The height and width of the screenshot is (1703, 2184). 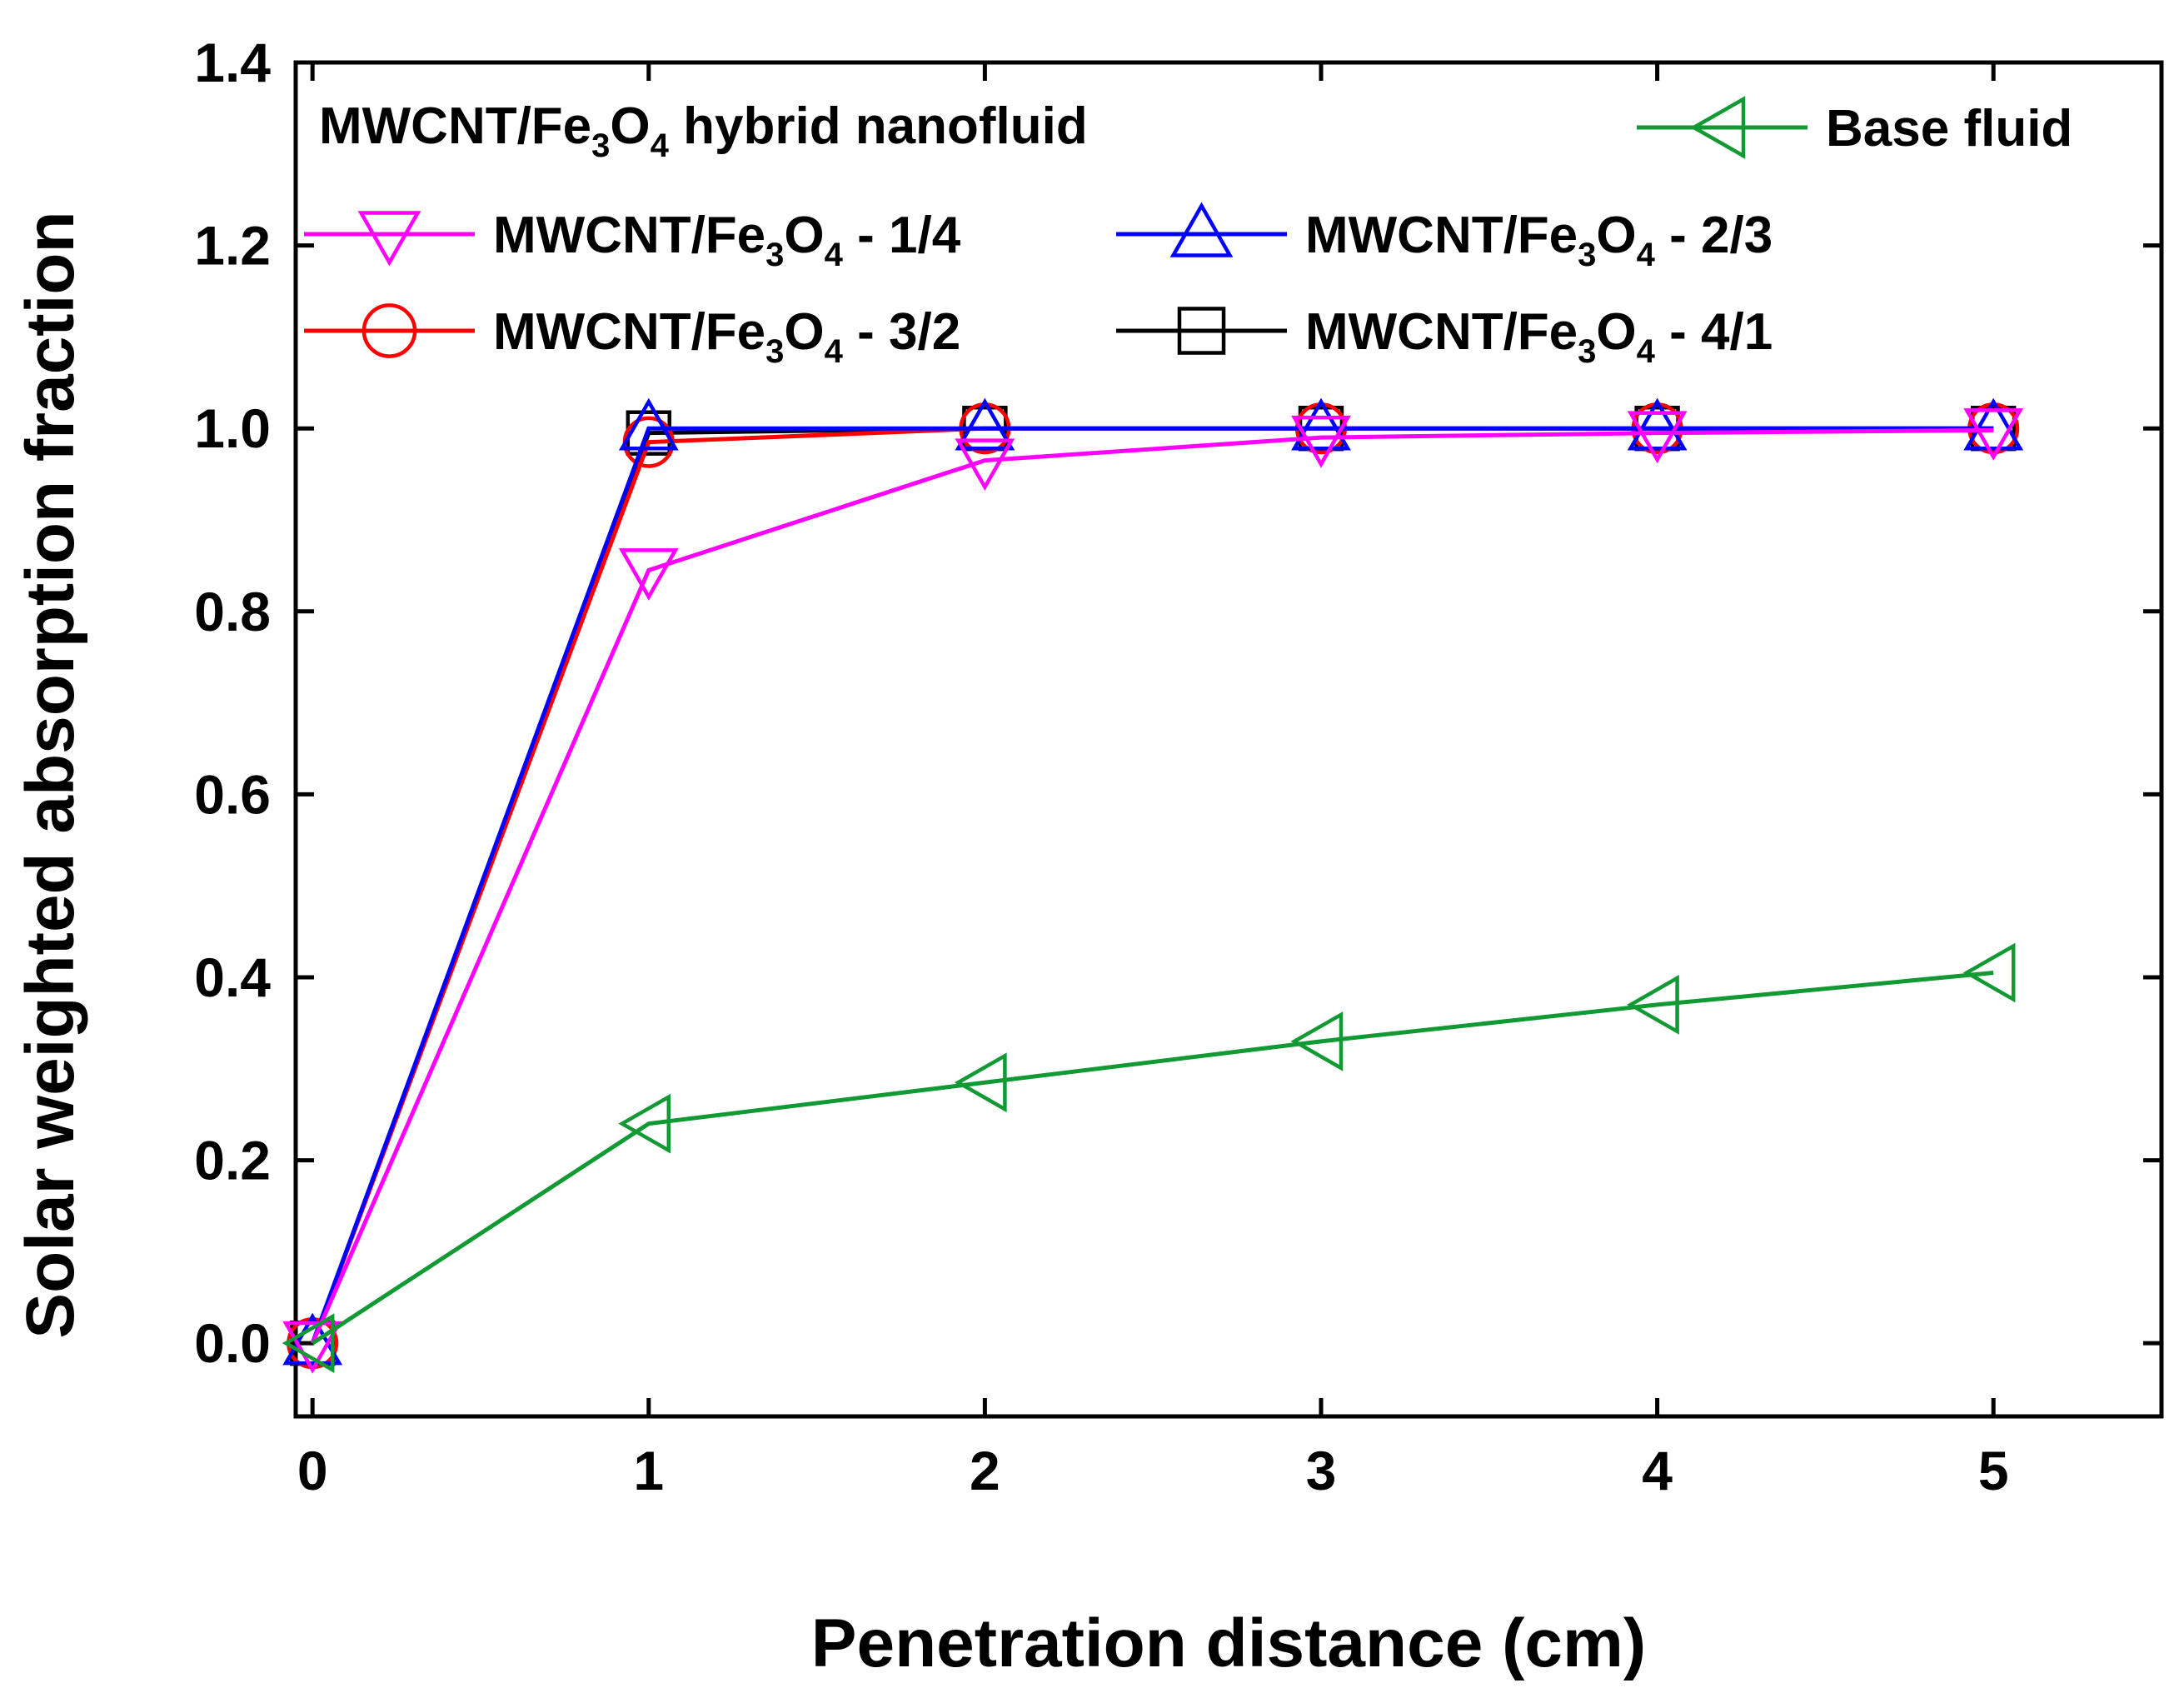 I want to click on legend-label: MWCNT/Fe3O4 - 2/3, so click(x=1539, y=240).